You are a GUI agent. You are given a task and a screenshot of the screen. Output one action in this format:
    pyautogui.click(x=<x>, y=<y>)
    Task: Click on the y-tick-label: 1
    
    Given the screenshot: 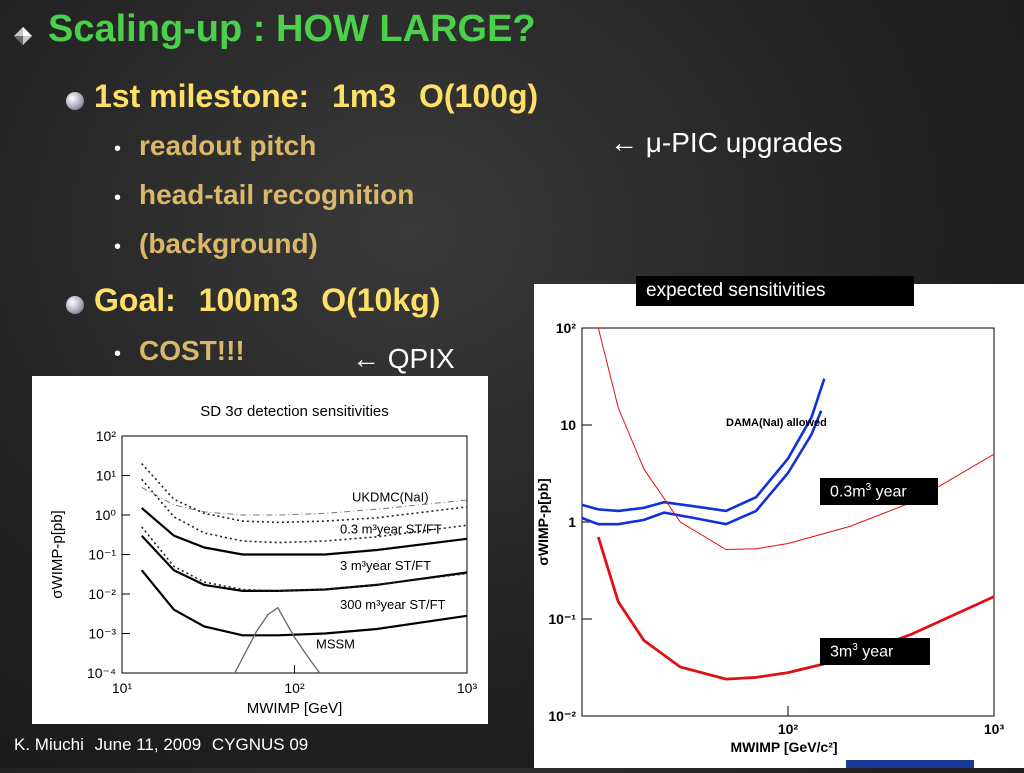 What is the action you would take?
    pyautogui.click(x=572, y=522)
    